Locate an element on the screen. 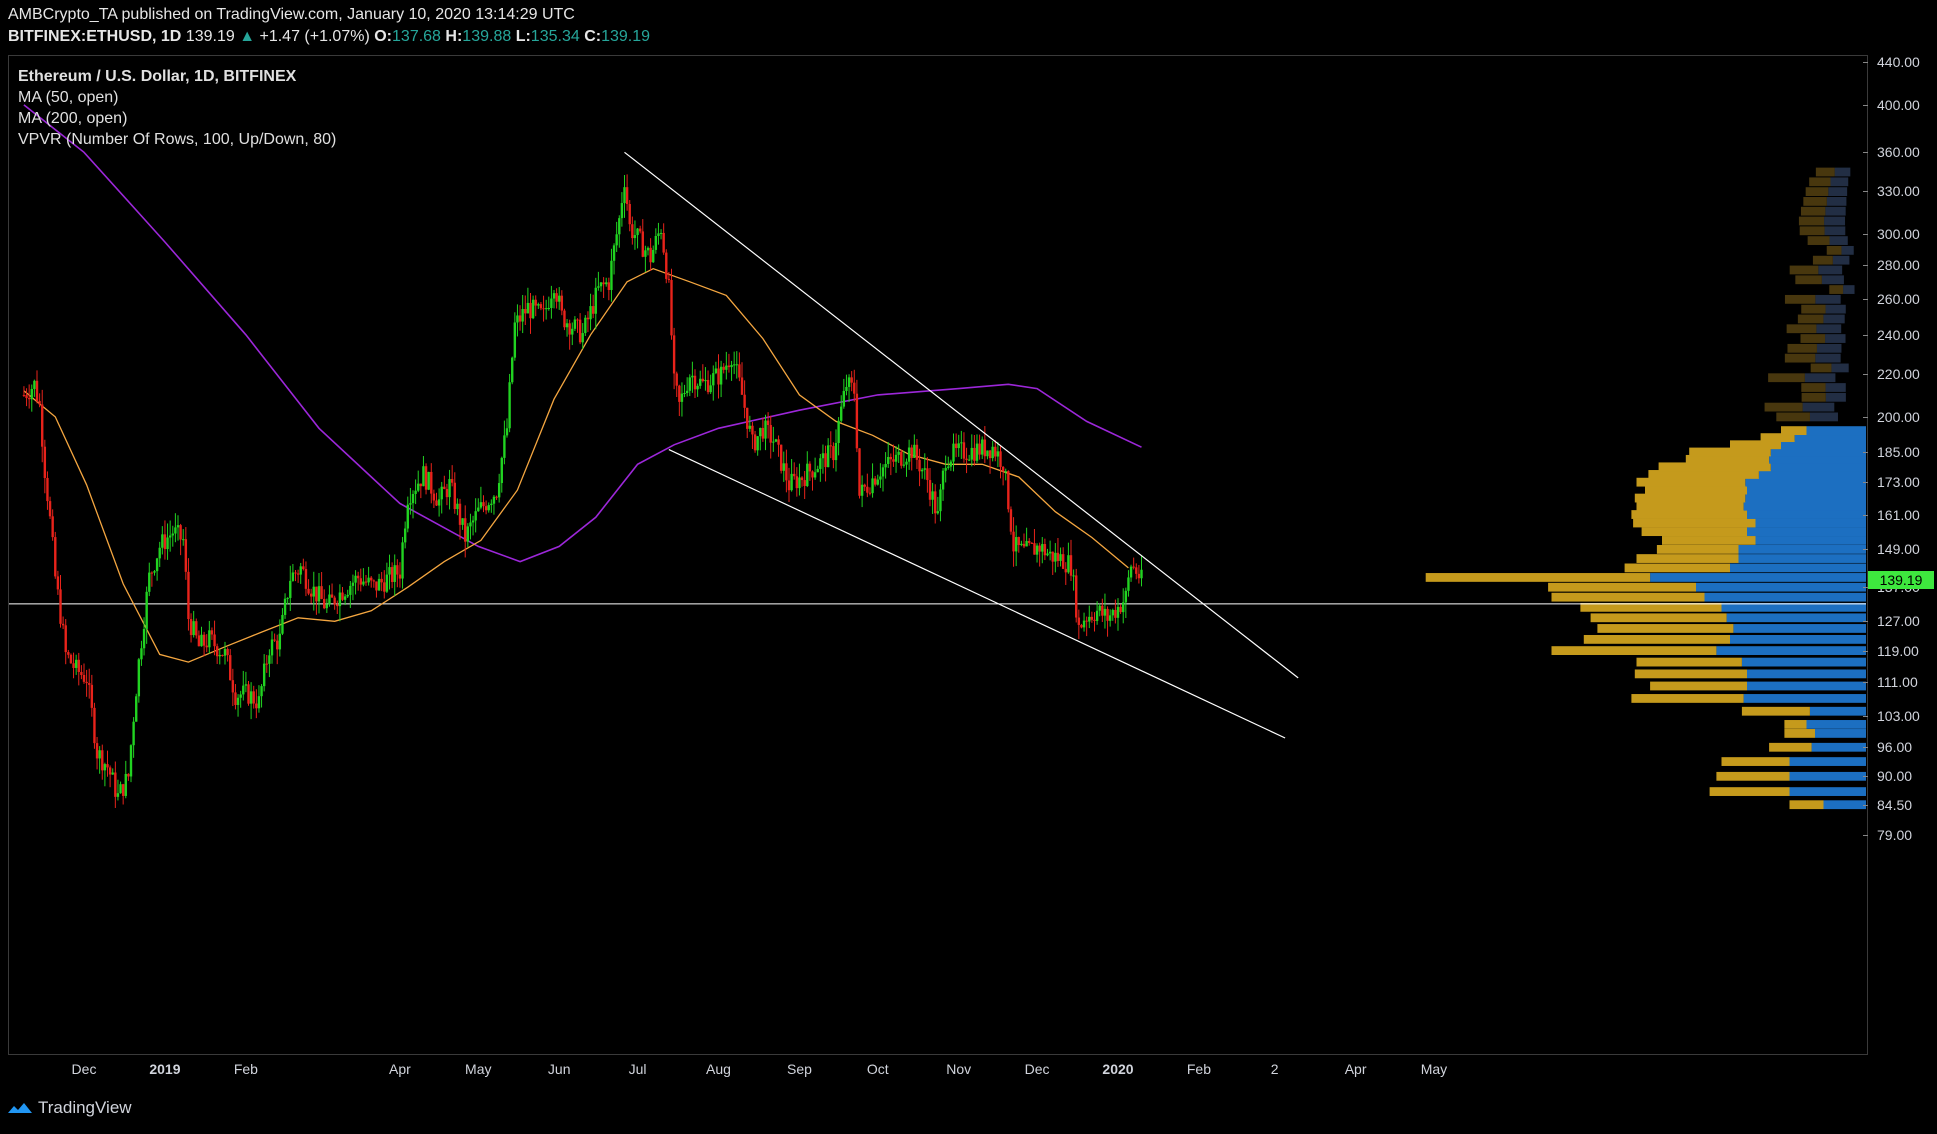 This screenshot has height=1134, width=1937. legend-ma50: MA (50, open) is located at coordinates (68, 97).